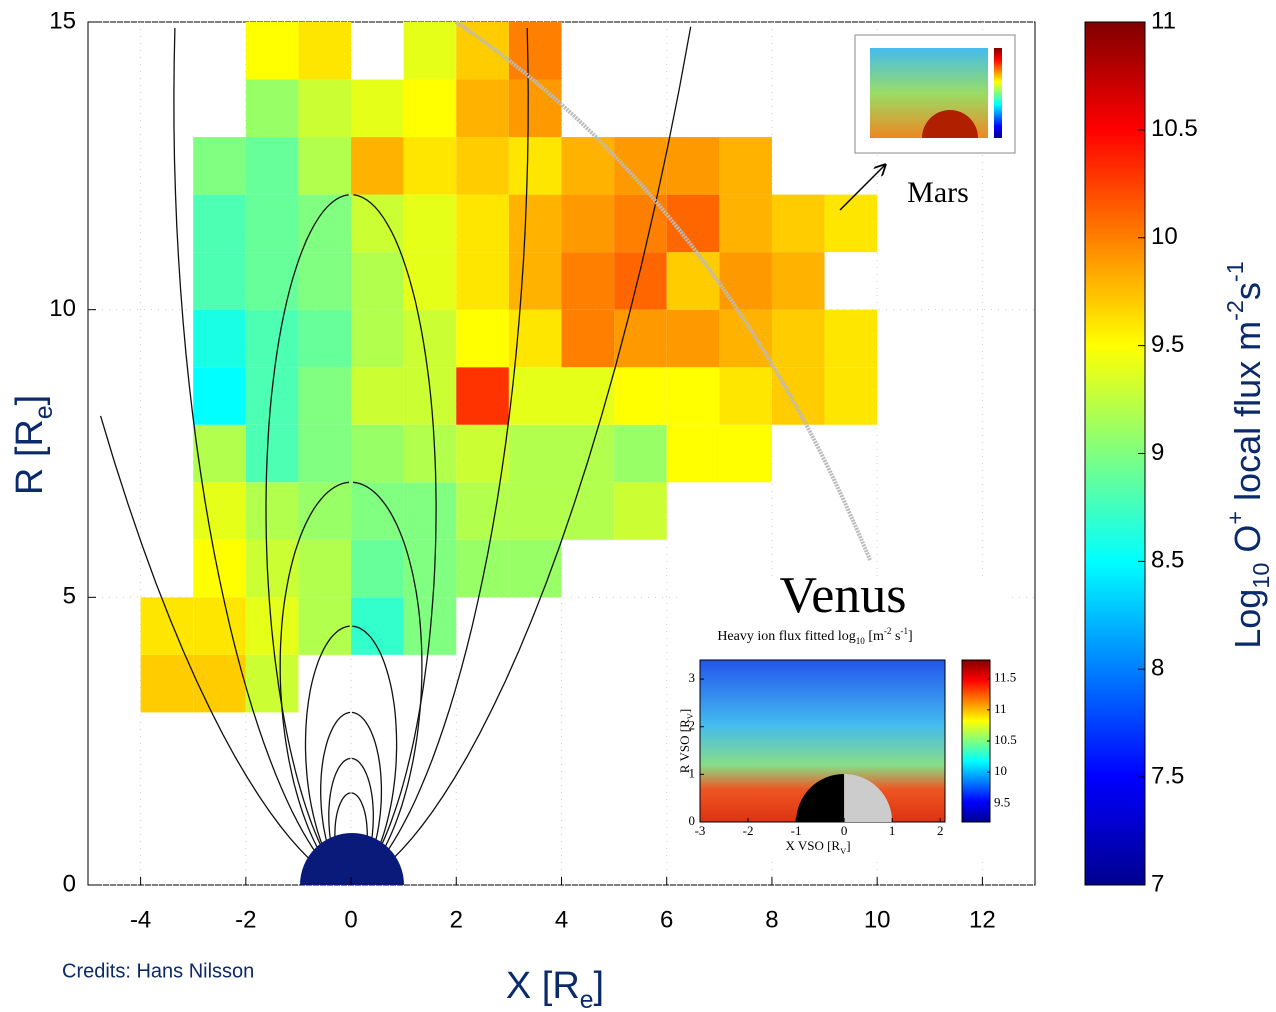  What do you see at coordinates (1235, 518) in the screenshot?
I see `colorbar-label-part: +` at bounding box center [1235, 518].